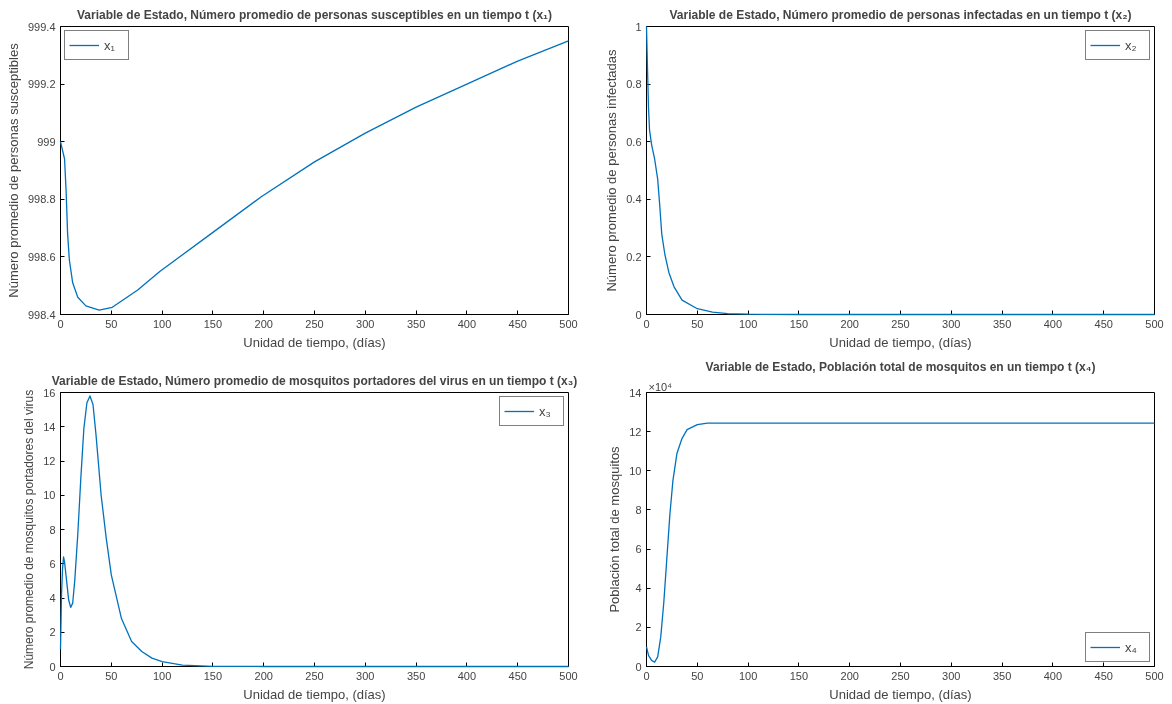  I want to click on chart-title: Variable de Estado, Número promedio de personas susceptibles en un tiempo t (x₁), so click(314, 14).